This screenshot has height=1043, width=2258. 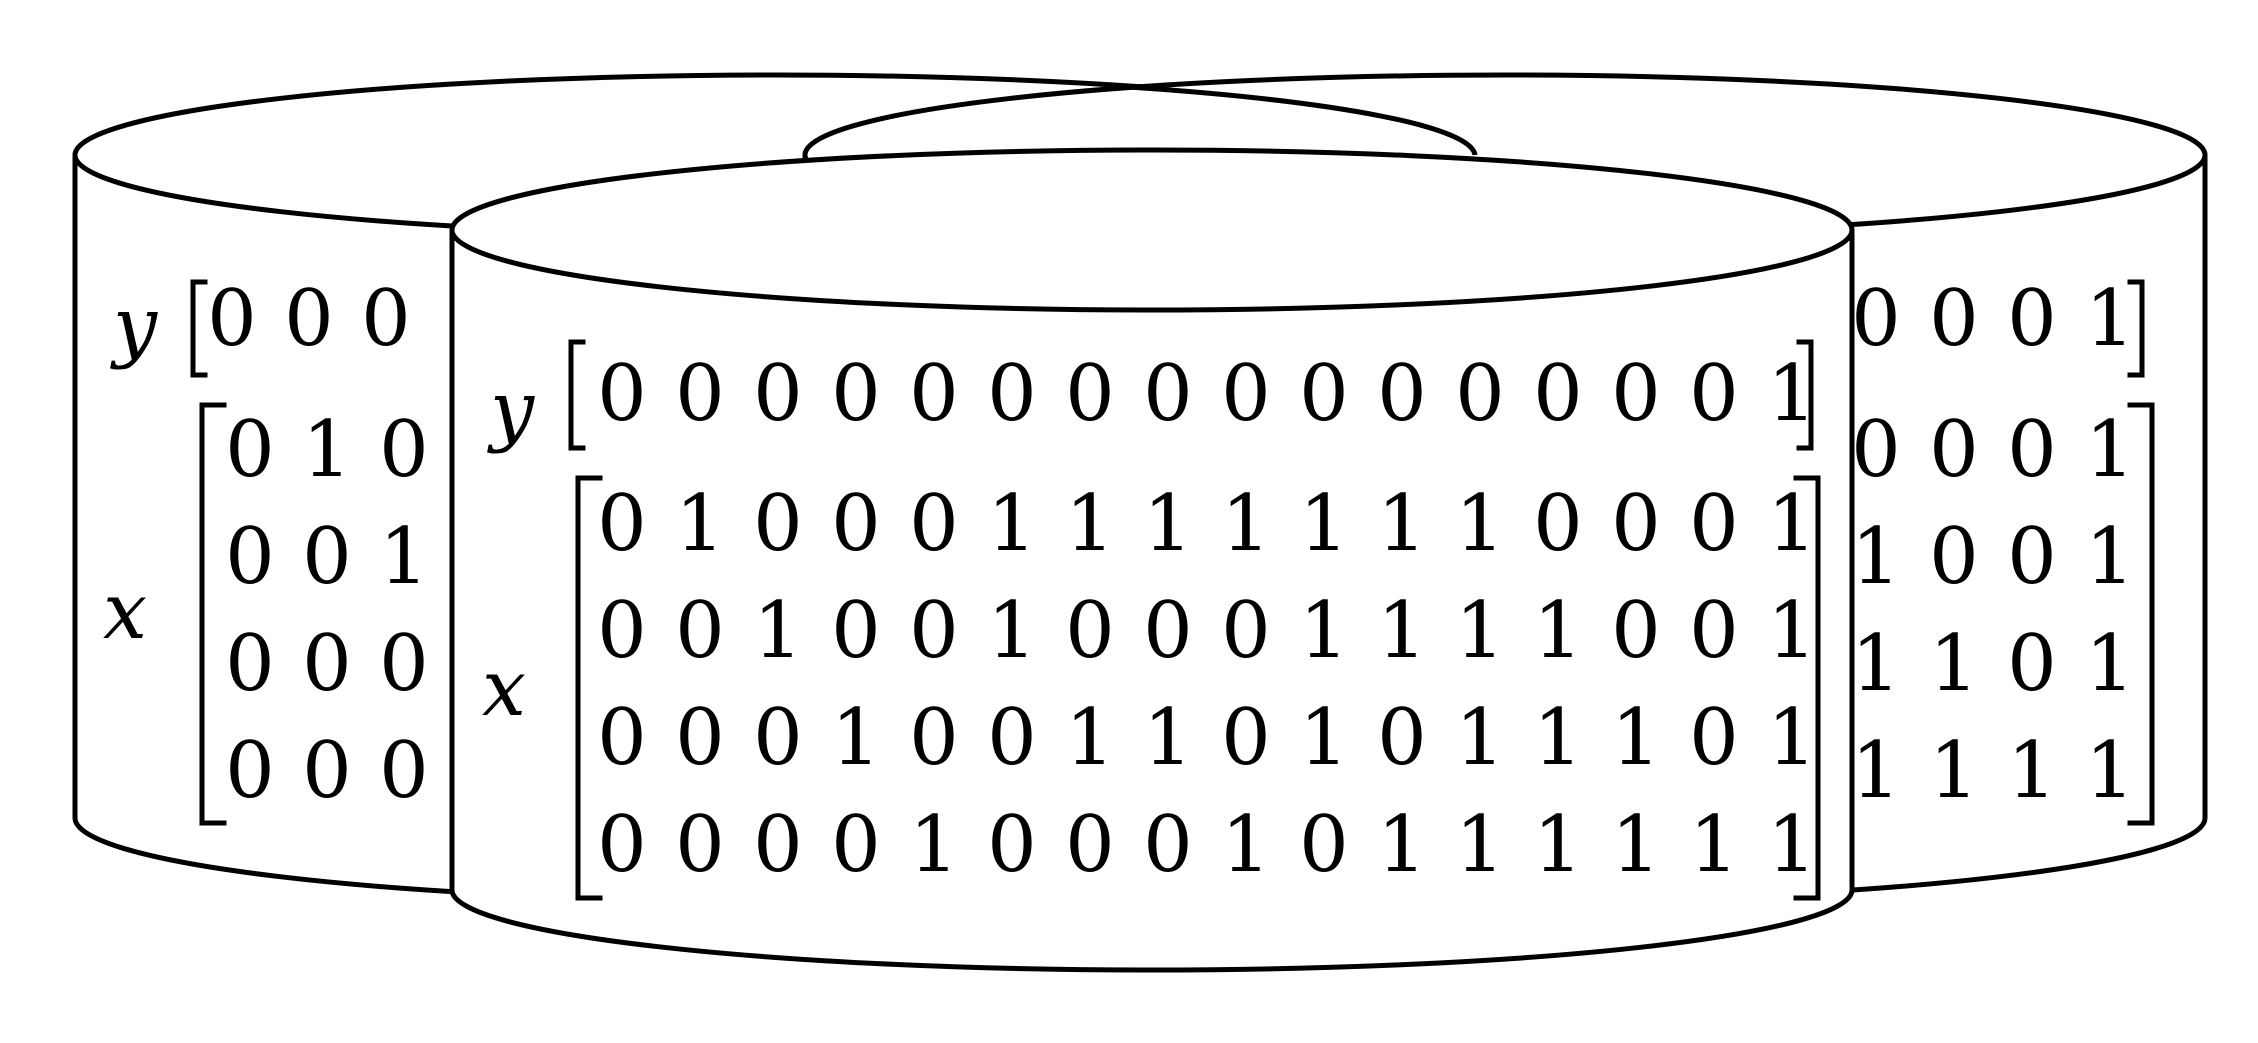 I want to click on front-x-label: x, so click(x=504, y=689).